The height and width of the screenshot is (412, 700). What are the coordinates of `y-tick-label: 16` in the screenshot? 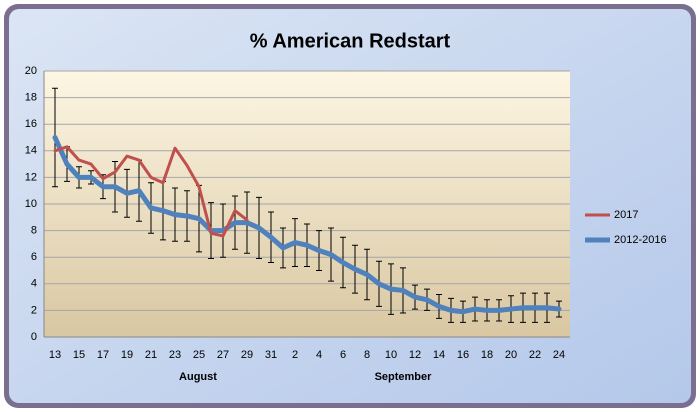 It's located at (31, 124).